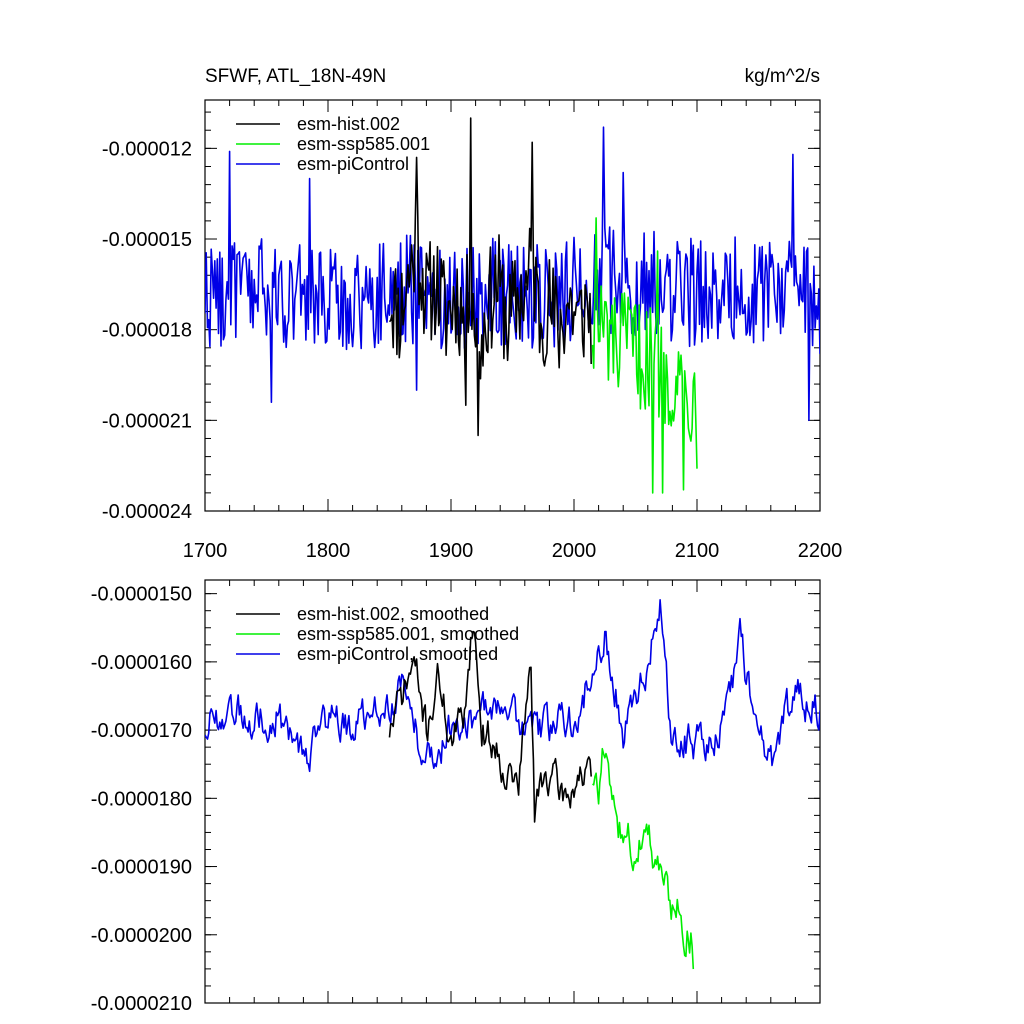 The image size is (1024, 1024). I want to click on x-tick-label: 1800, so click(328, 551).